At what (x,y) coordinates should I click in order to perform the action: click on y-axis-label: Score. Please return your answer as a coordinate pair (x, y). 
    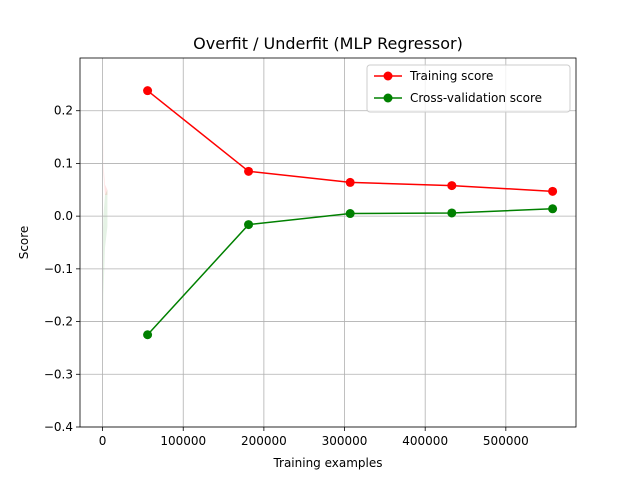
    Looking at the image, I should click on (24, 243).